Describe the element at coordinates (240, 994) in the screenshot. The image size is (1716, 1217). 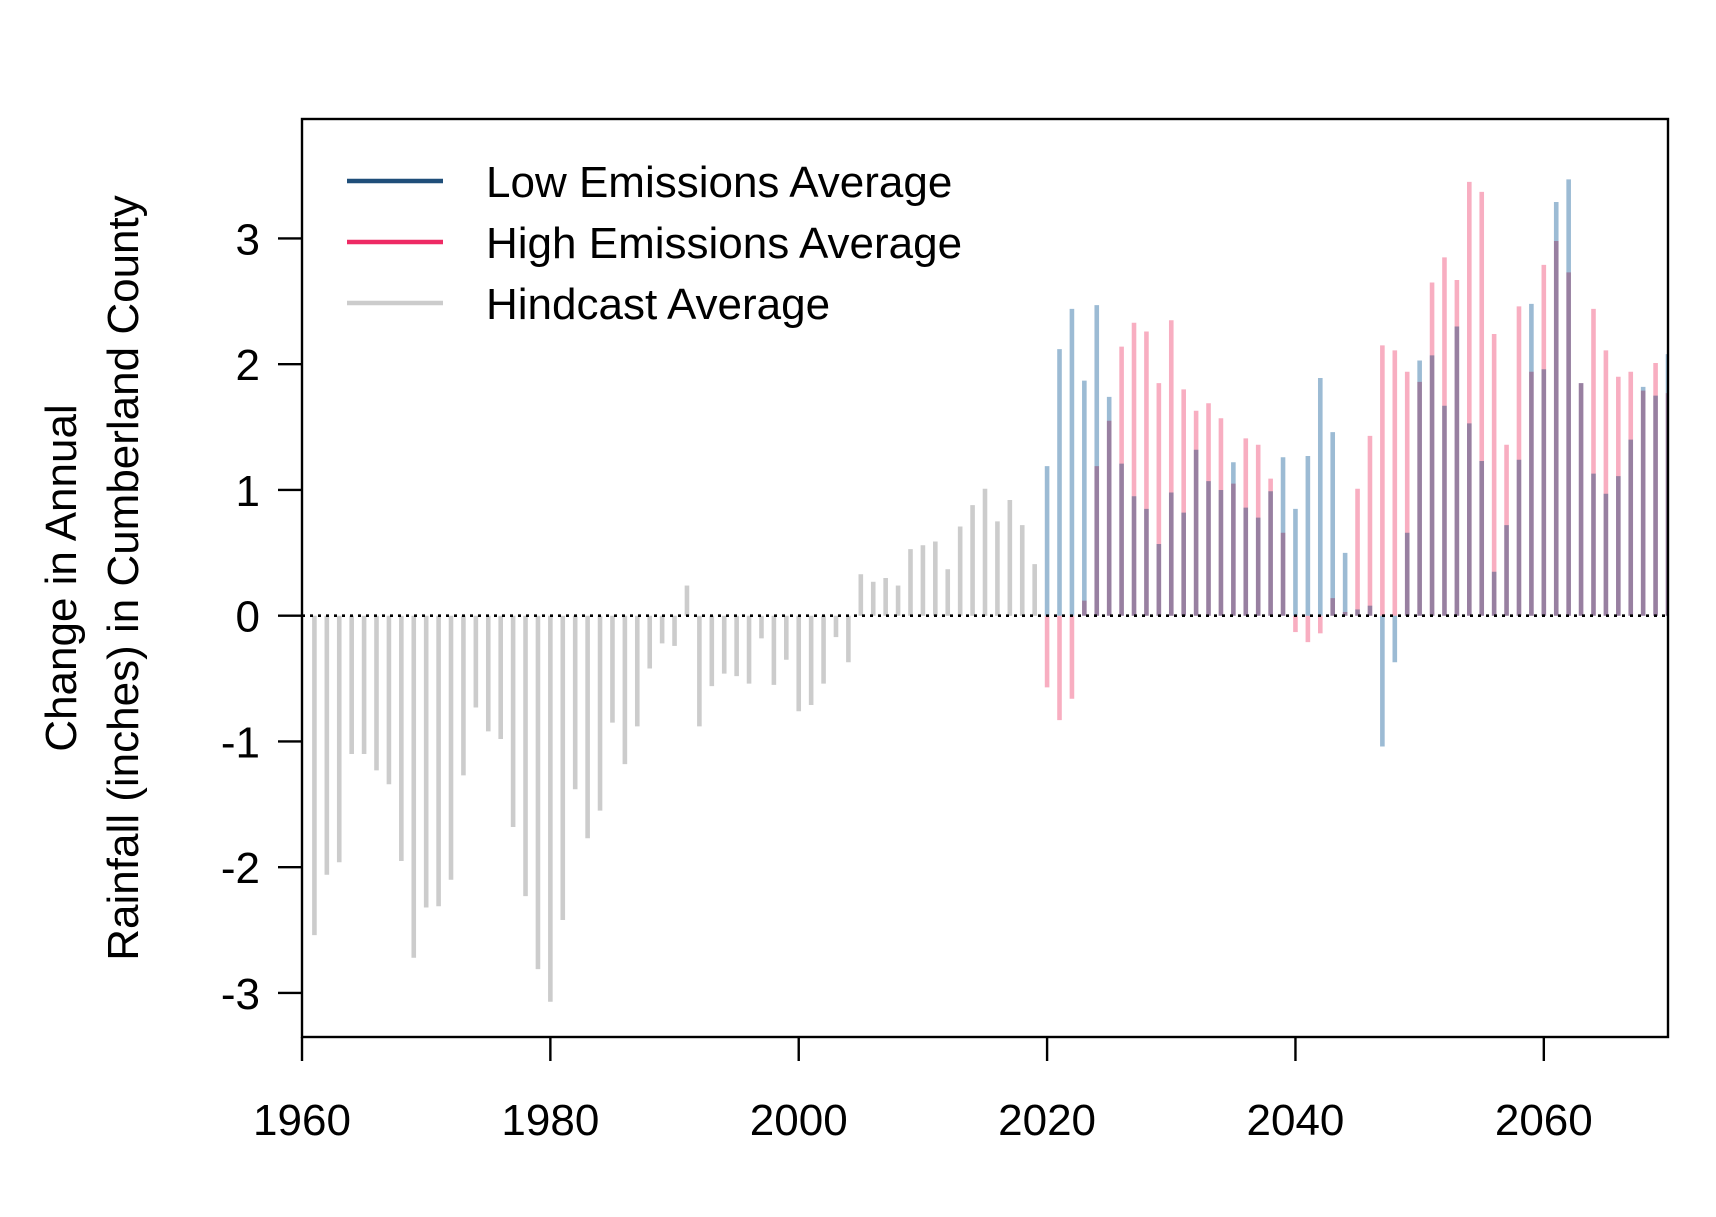
I see `y-tick-label: -3` at that location.